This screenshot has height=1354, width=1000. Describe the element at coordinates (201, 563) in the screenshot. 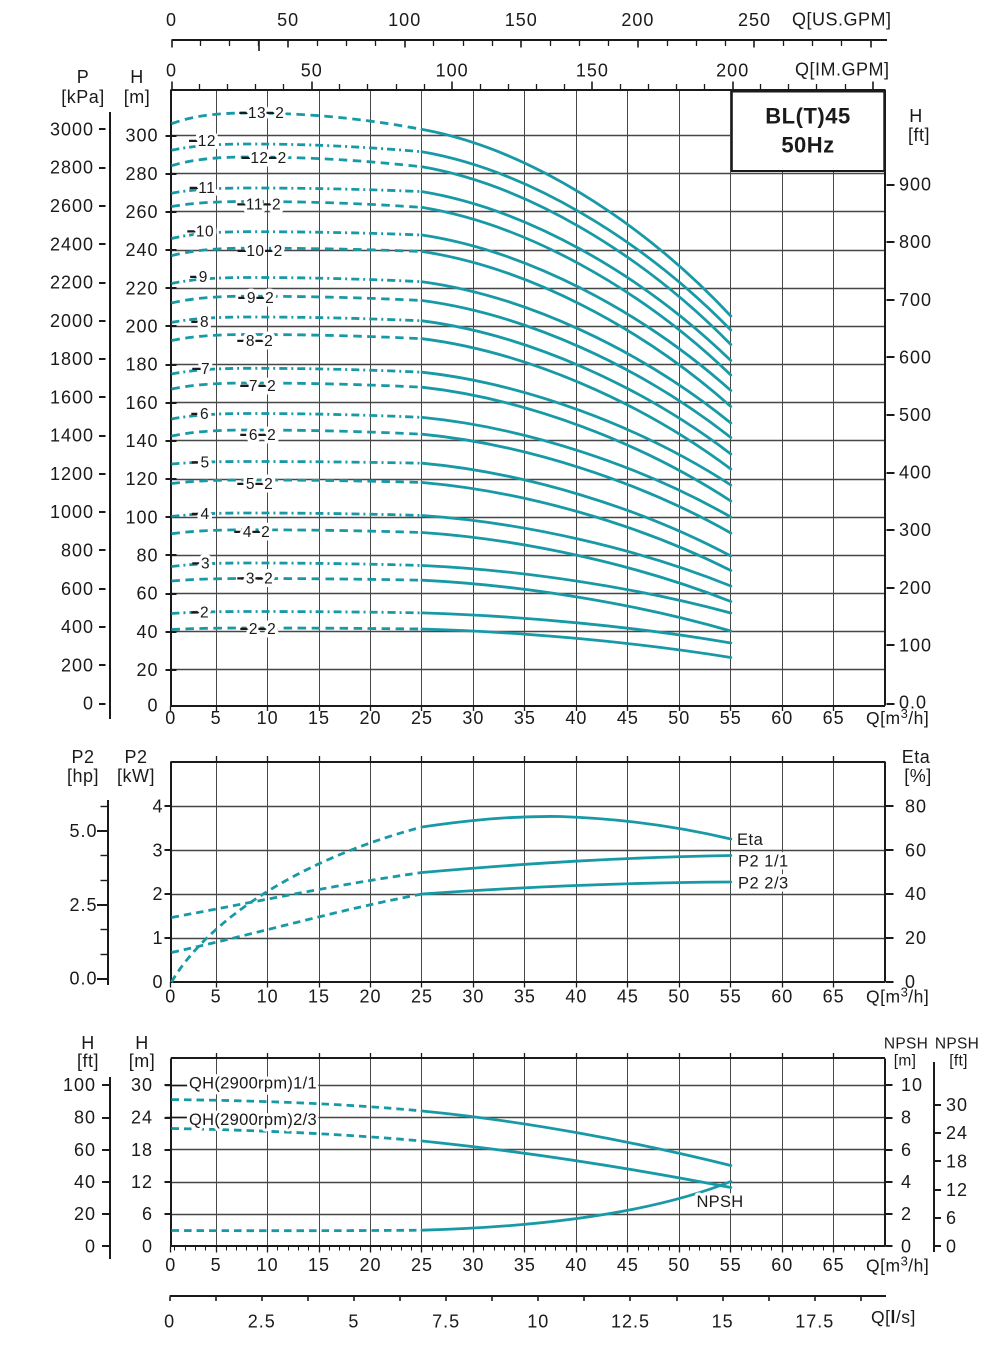

I see `svg-text: −3` at that location.